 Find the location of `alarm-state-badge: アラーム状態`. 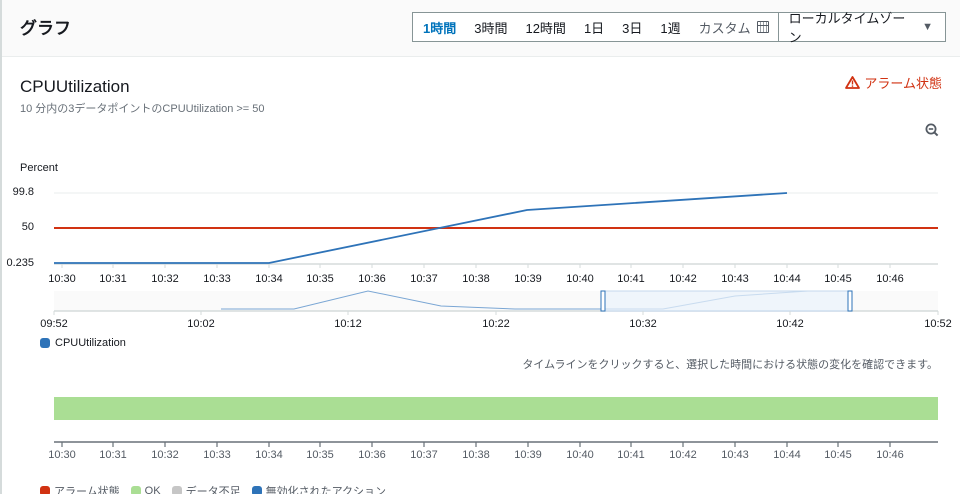

alarm-state-badge: アラーム状態 is located at coordinates (893, 82).